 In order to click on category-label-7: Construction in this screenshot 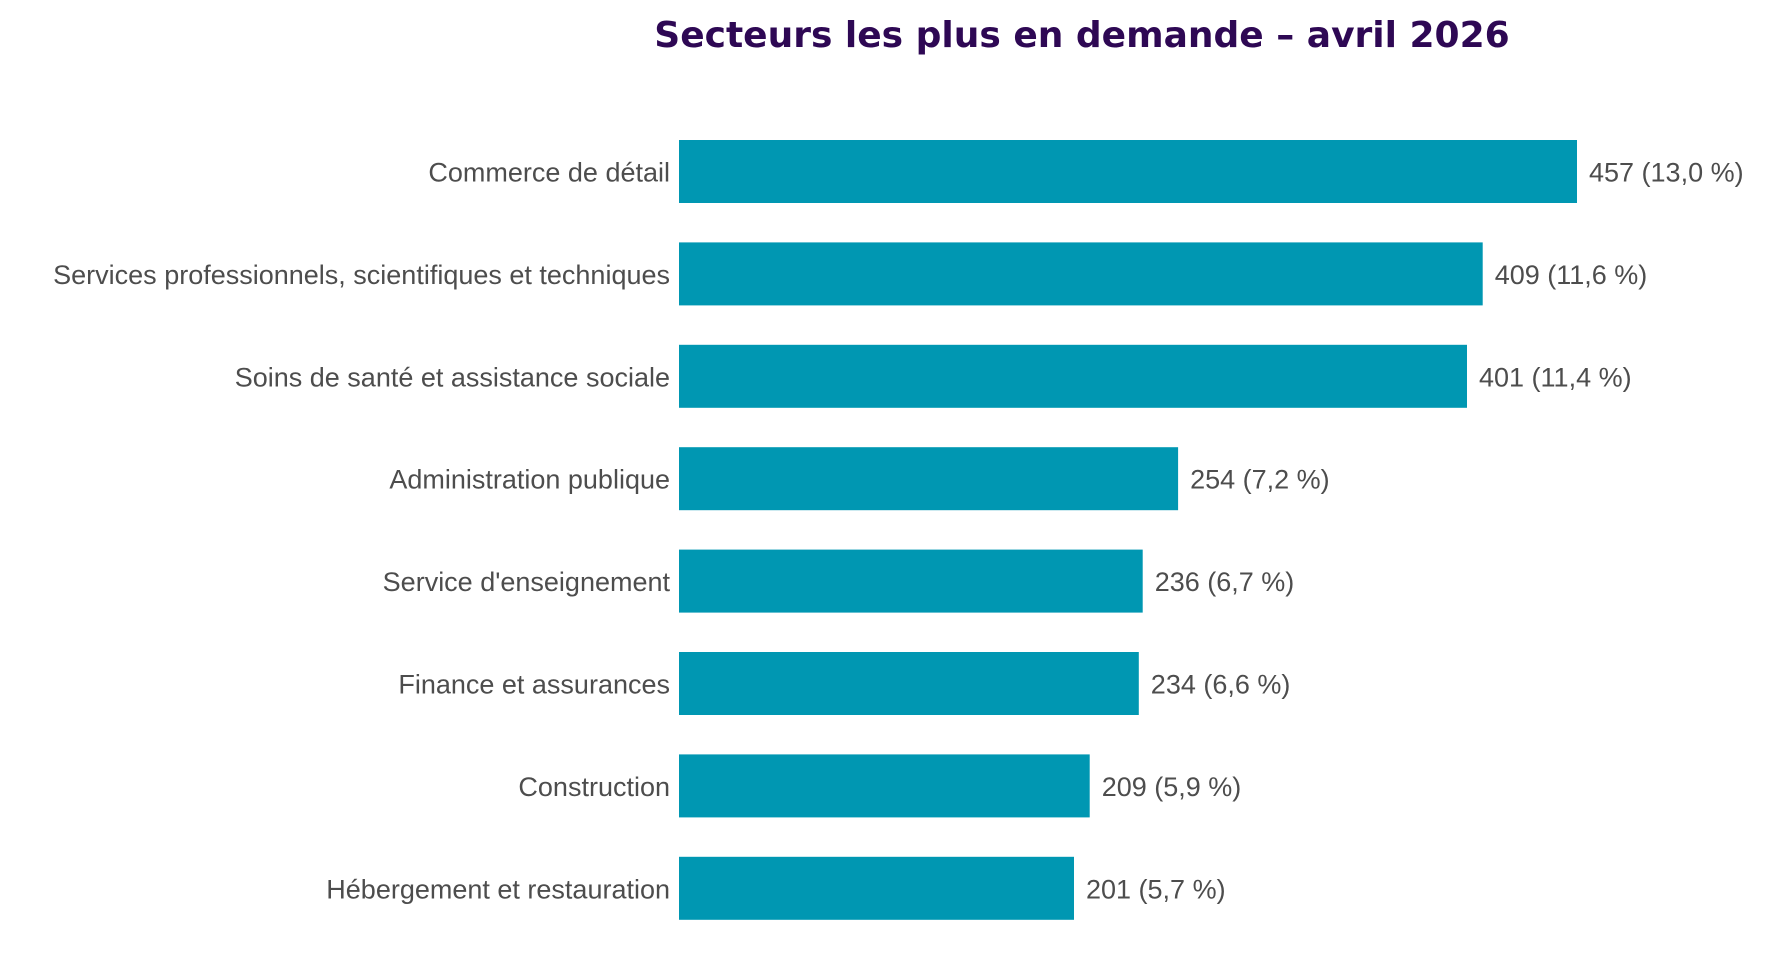, I will do `click(594, 787)`.